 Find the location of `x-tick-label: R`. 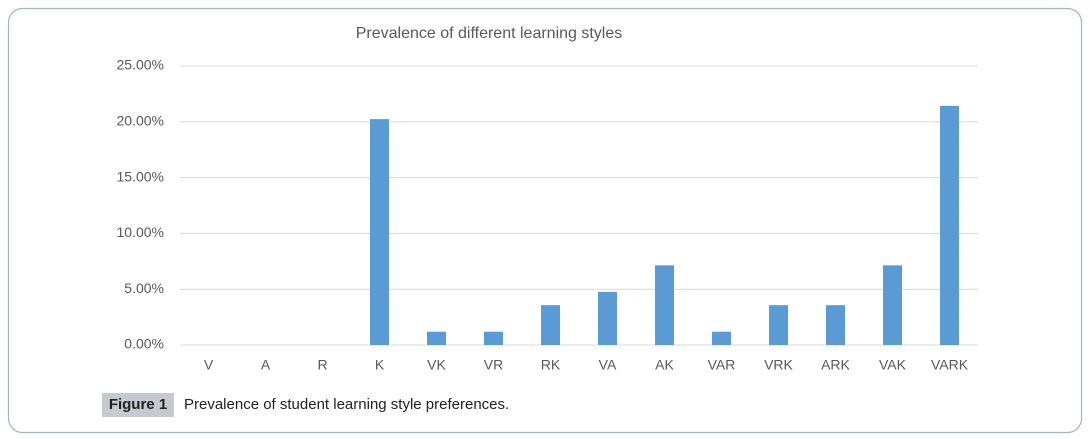

x-tick-label: R is located at coordinates (322, 365).